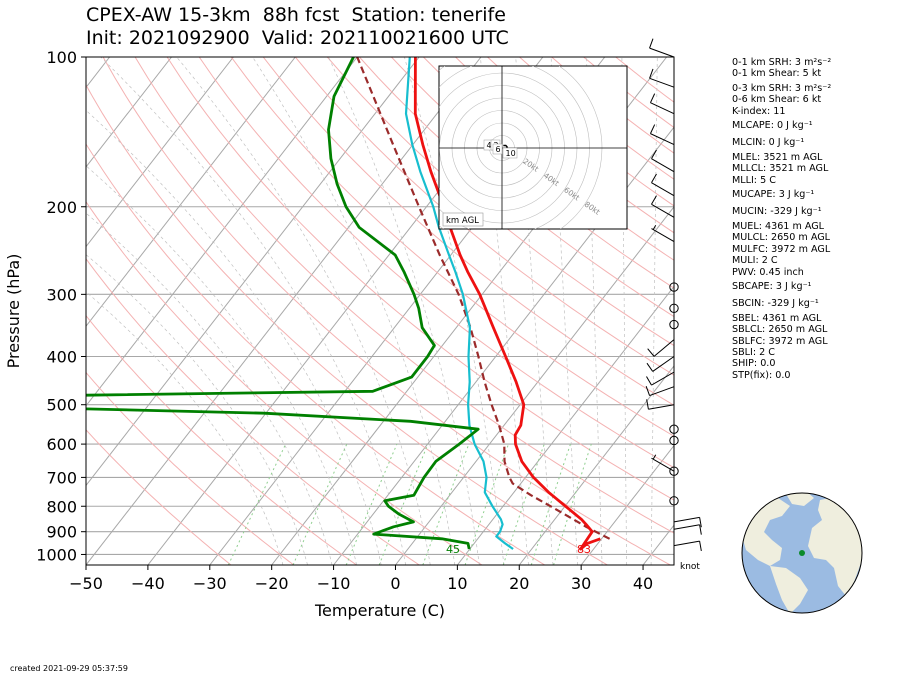 Image resolution: width=906 pixels, height=675 pixels. What do you see at coordinates (768, 143) in the screenshot?
I see `stat-line: MLCIN: 0 J kg⁻¹` at bounding box center [768, 143].